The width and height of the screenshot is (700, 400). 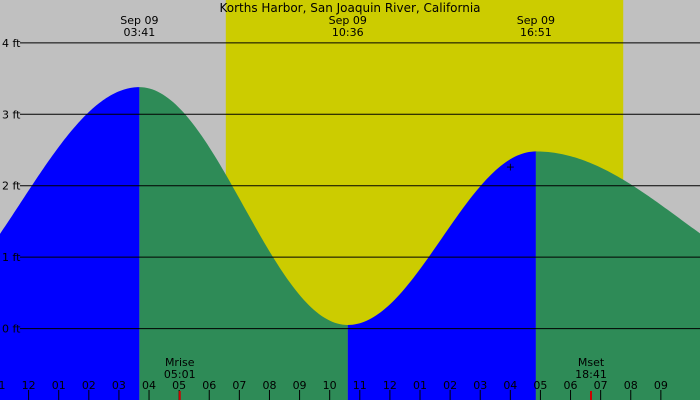 I want to click on y-tick-label: 2 ft, so click(x=11, y=186).